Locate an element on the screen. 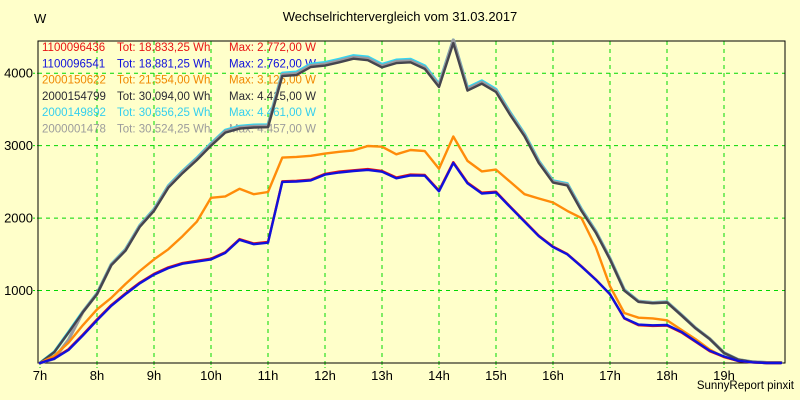 This screenshot has width=800, height=400. x-tick-label-9h: 9h is located at coordinates (154, 375).